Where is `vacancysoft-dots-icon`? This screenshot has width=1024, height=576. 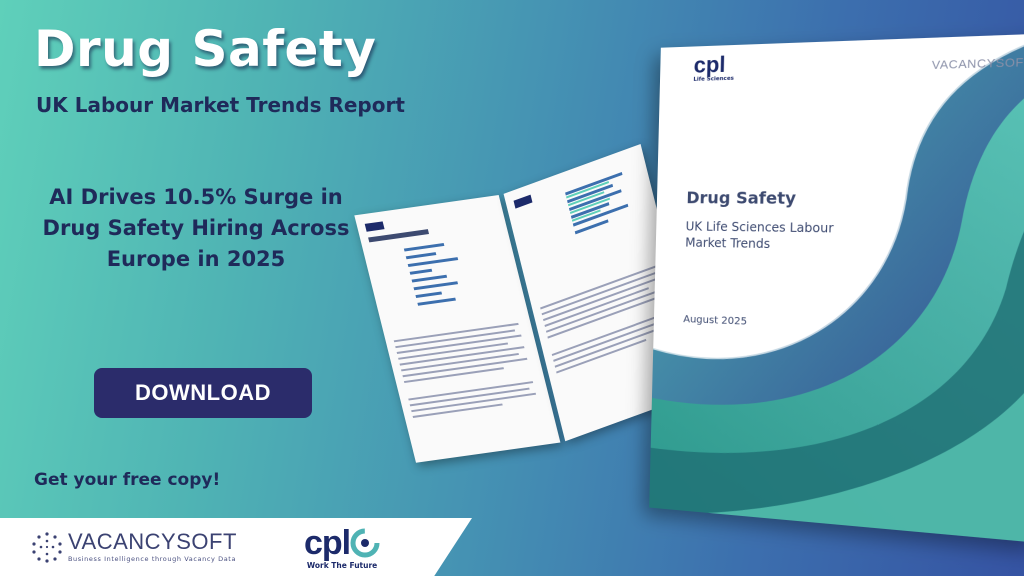 vacancysoft-dots-icon is located at coordinates (47, 547).